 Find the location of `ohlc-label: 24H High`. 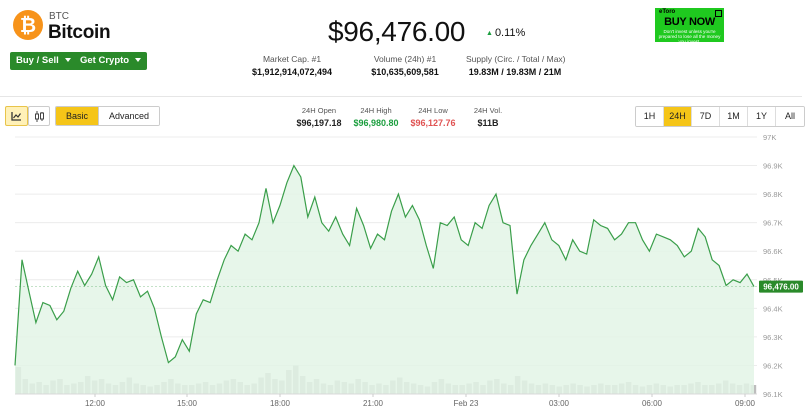

ohlc-label: 24H High is located at coordinates (376, 110).